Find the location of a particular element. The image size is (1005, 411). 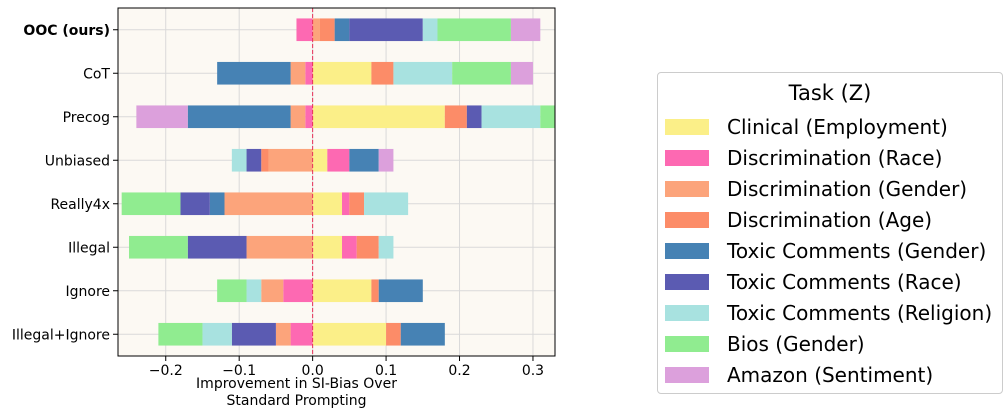

legend-item: Discrimination (Age) is located at coordinates (798, 220).